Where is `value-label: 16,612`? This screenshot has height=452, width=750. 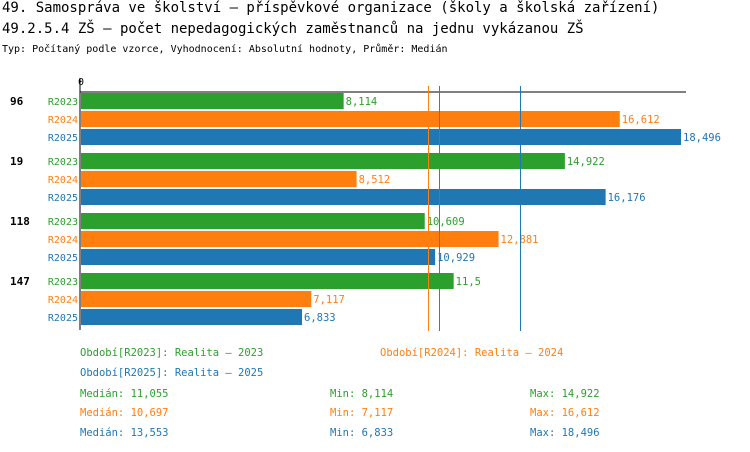
value-label: 16,612 is located at coordinates (641, 120).